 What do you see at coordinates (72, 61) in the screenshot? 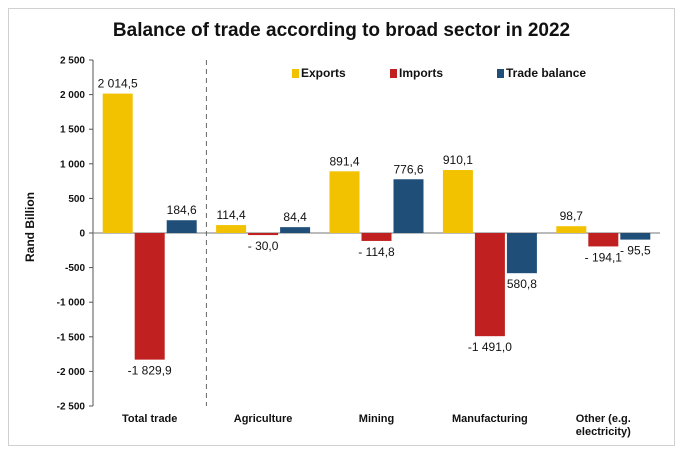
I see `y-tick-label: 2 500` at bounding box center [72, 61].